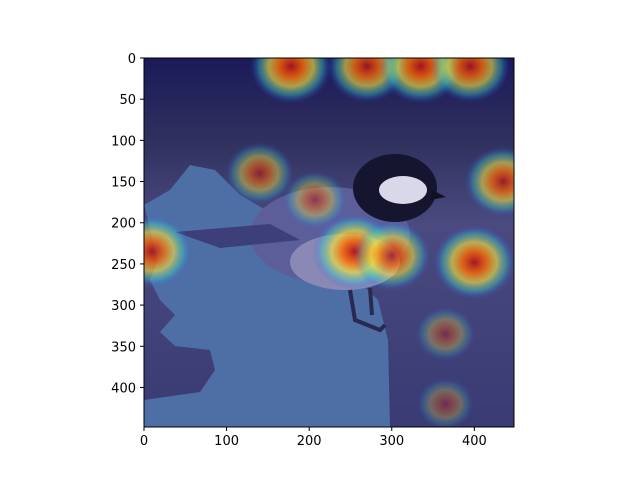 This screenshot has height=480, width=640. Describe the element at coordinates (391, 441) in the screenshot. I see `x-tick-label: 300` at that location.